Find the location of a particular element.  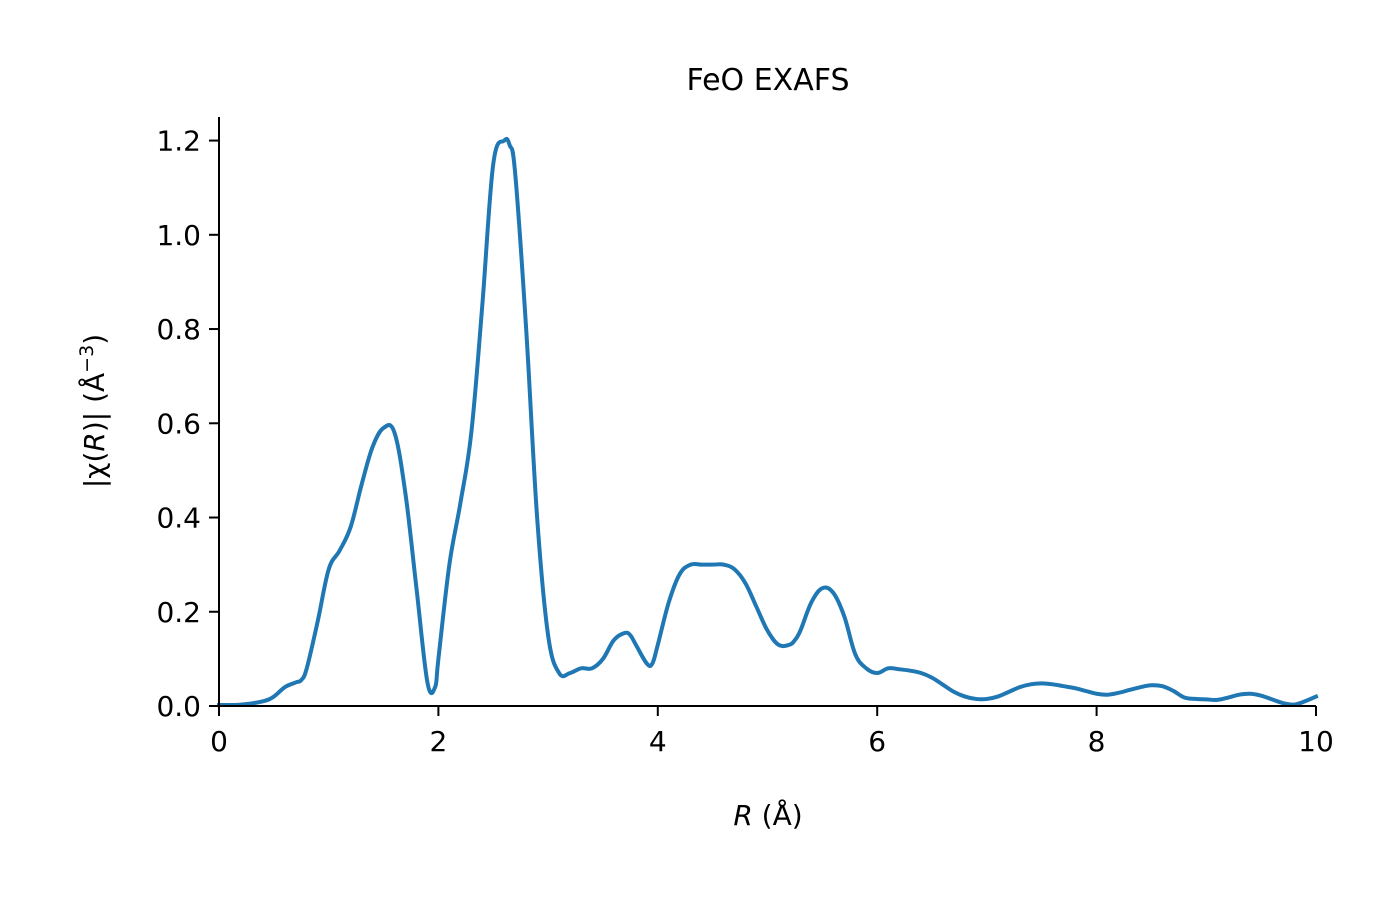

x-tick-label: 10 is located at coordinates (1316, 741).